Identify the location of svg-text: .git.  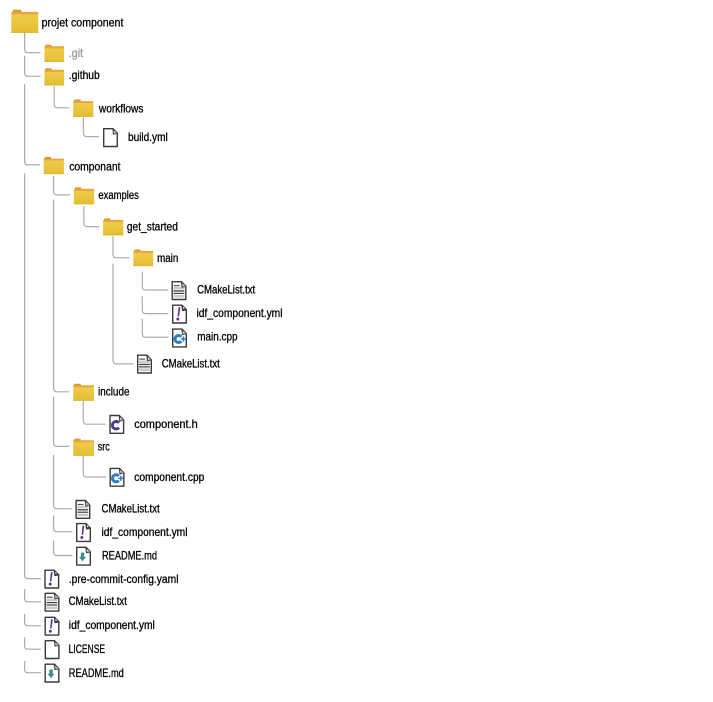
(76, 53).